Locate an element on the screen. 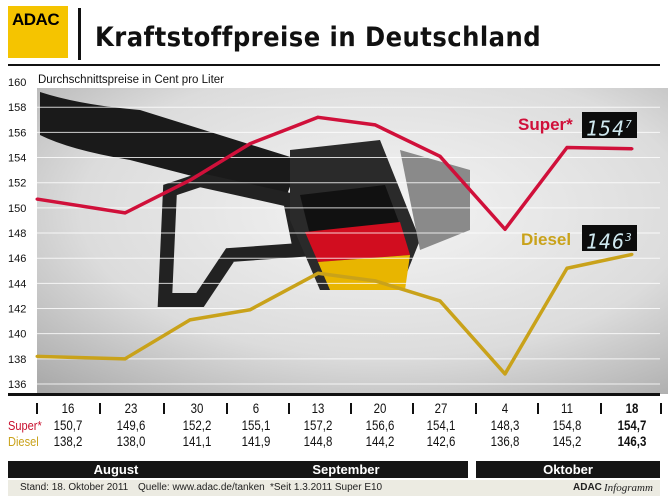  month-bar: August is located at coordinates (116, 469).